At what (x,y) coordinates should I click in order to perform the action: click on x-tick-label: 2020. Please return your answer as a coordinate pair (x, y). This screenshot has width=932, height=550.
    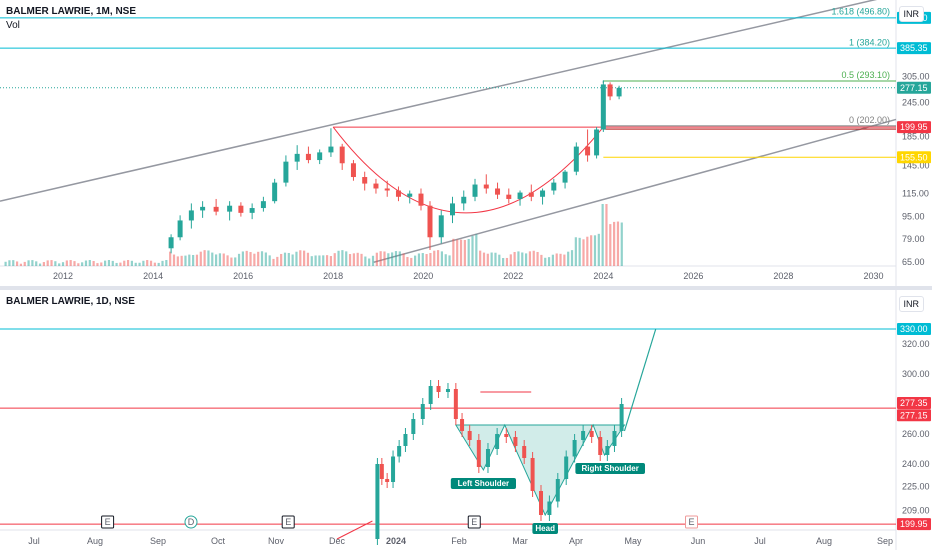
    Looking at the image, I should click on (423, 276).